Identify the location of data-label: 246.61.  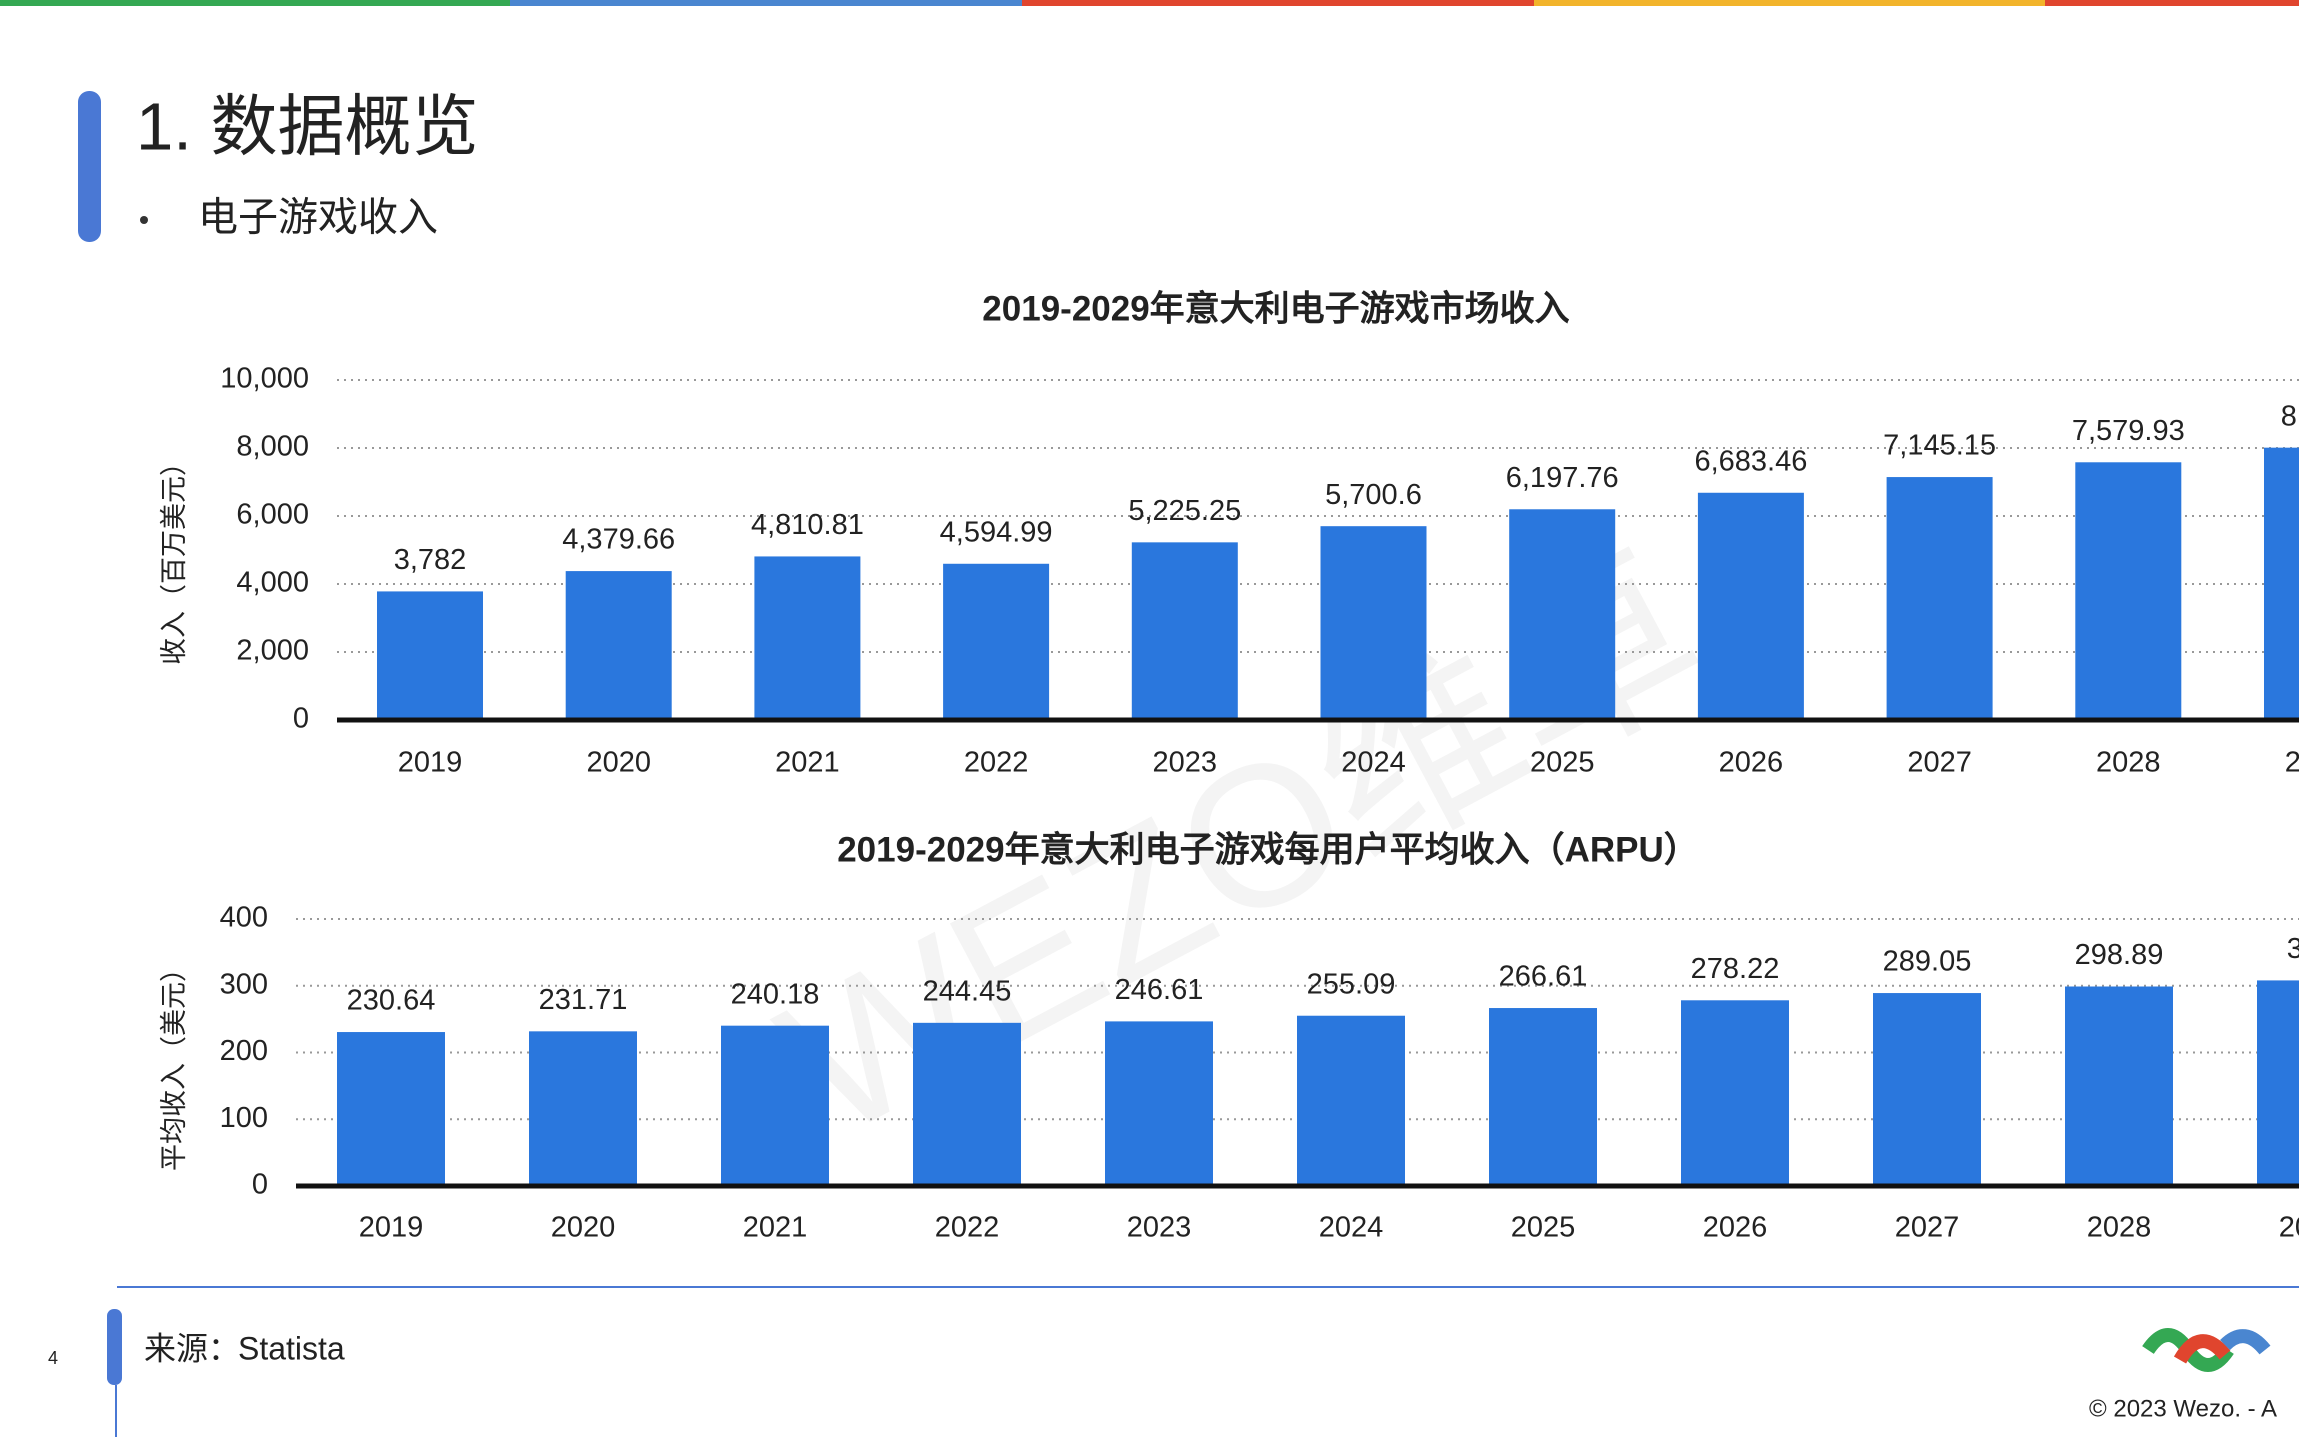
(1159, 990).